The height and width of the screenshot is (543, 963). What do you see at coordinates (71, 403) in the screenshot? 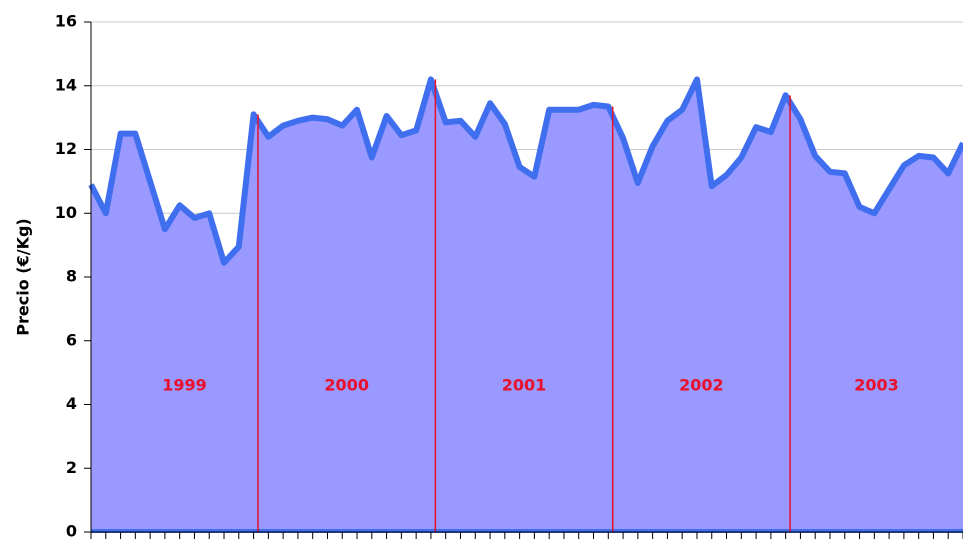
I see `y-tick-label: 4` at bounding box center [71, 403].